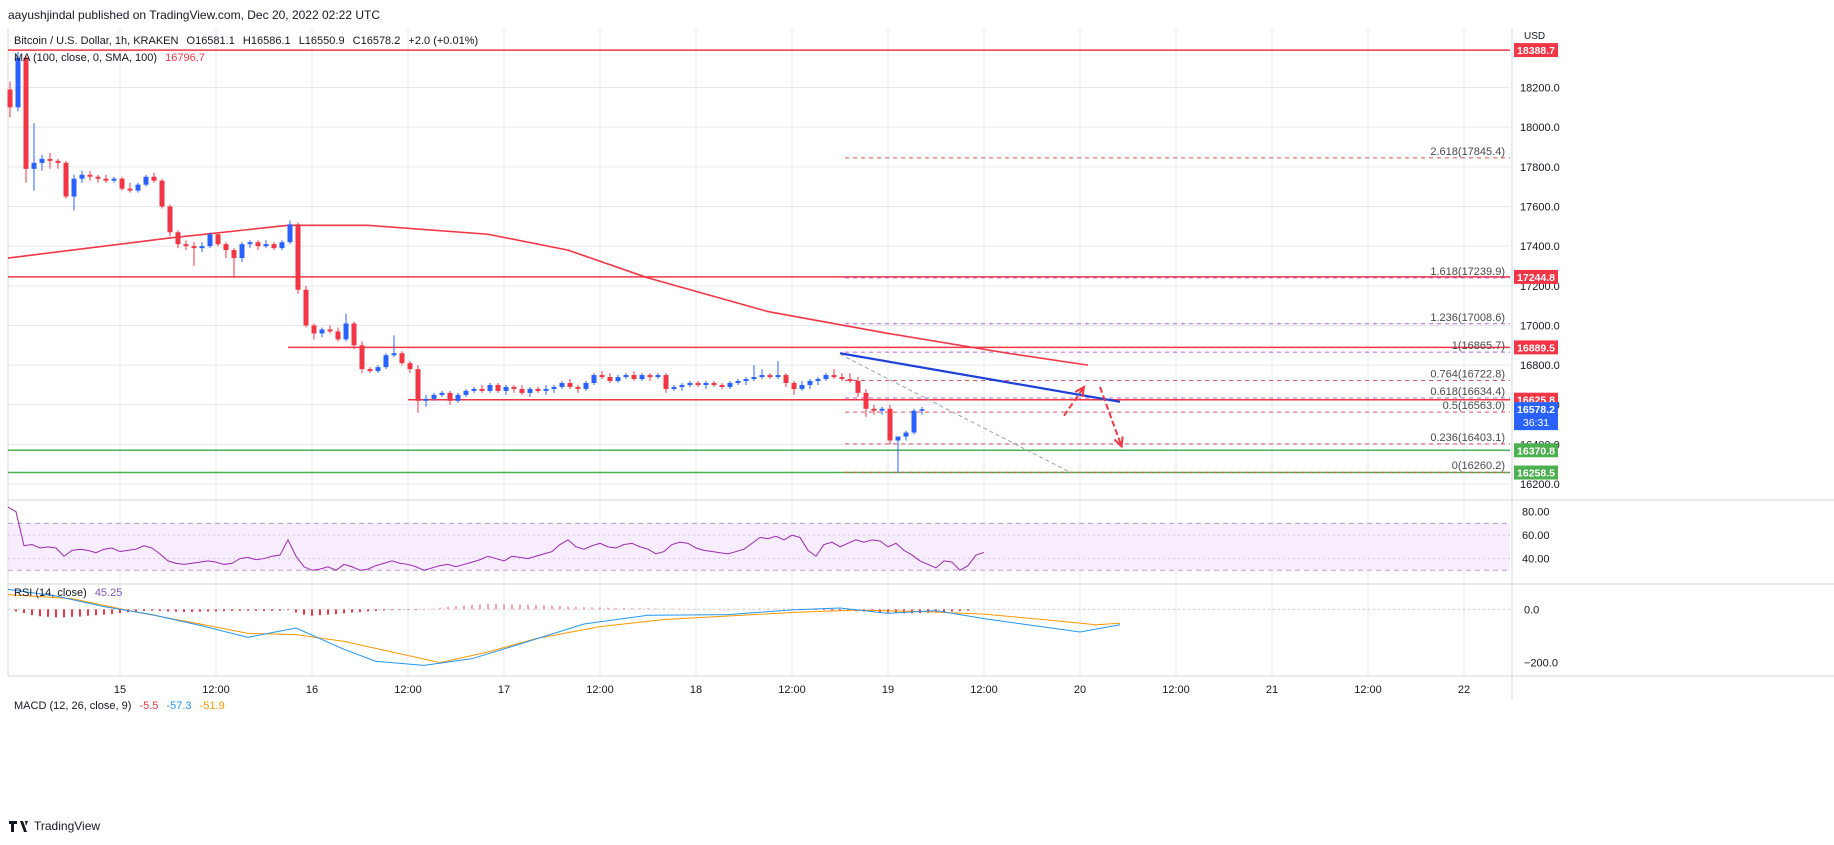 The height and width of the screenshot is (845, 1834). I want to click on ma-label: MA (100, close, 0, SMA, 100), so click(86, 58).